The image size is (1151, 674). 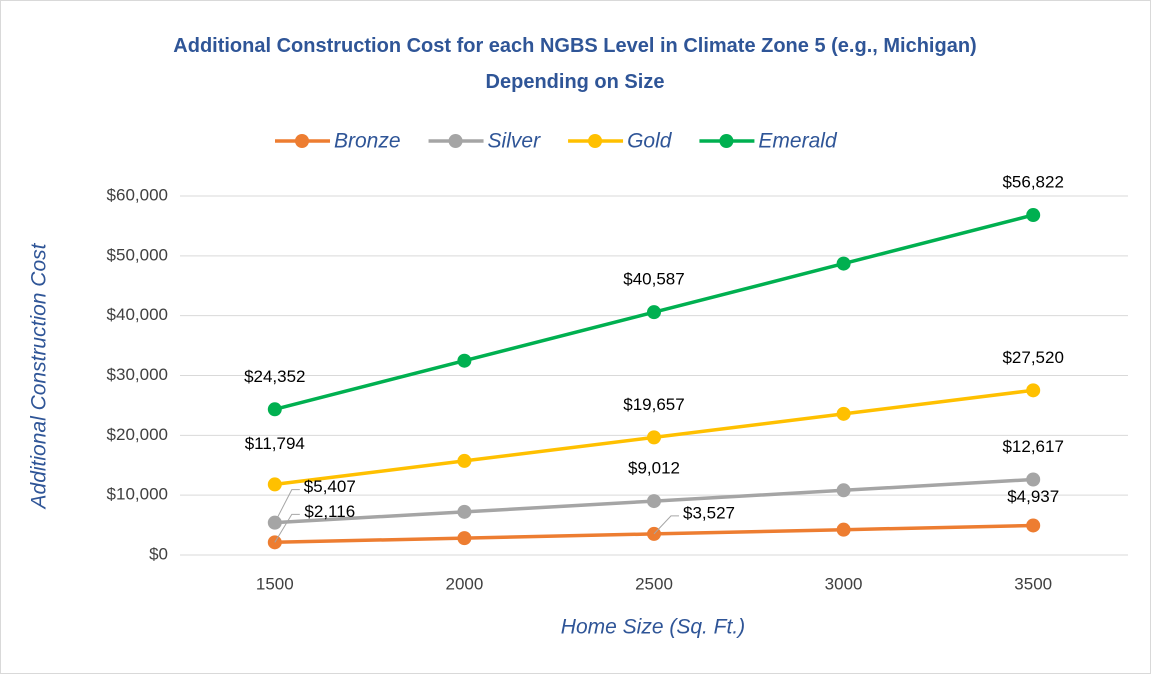 I want to click on x-axis-title: Home Size (Sq. Ft.), so click(x=653, y=627).